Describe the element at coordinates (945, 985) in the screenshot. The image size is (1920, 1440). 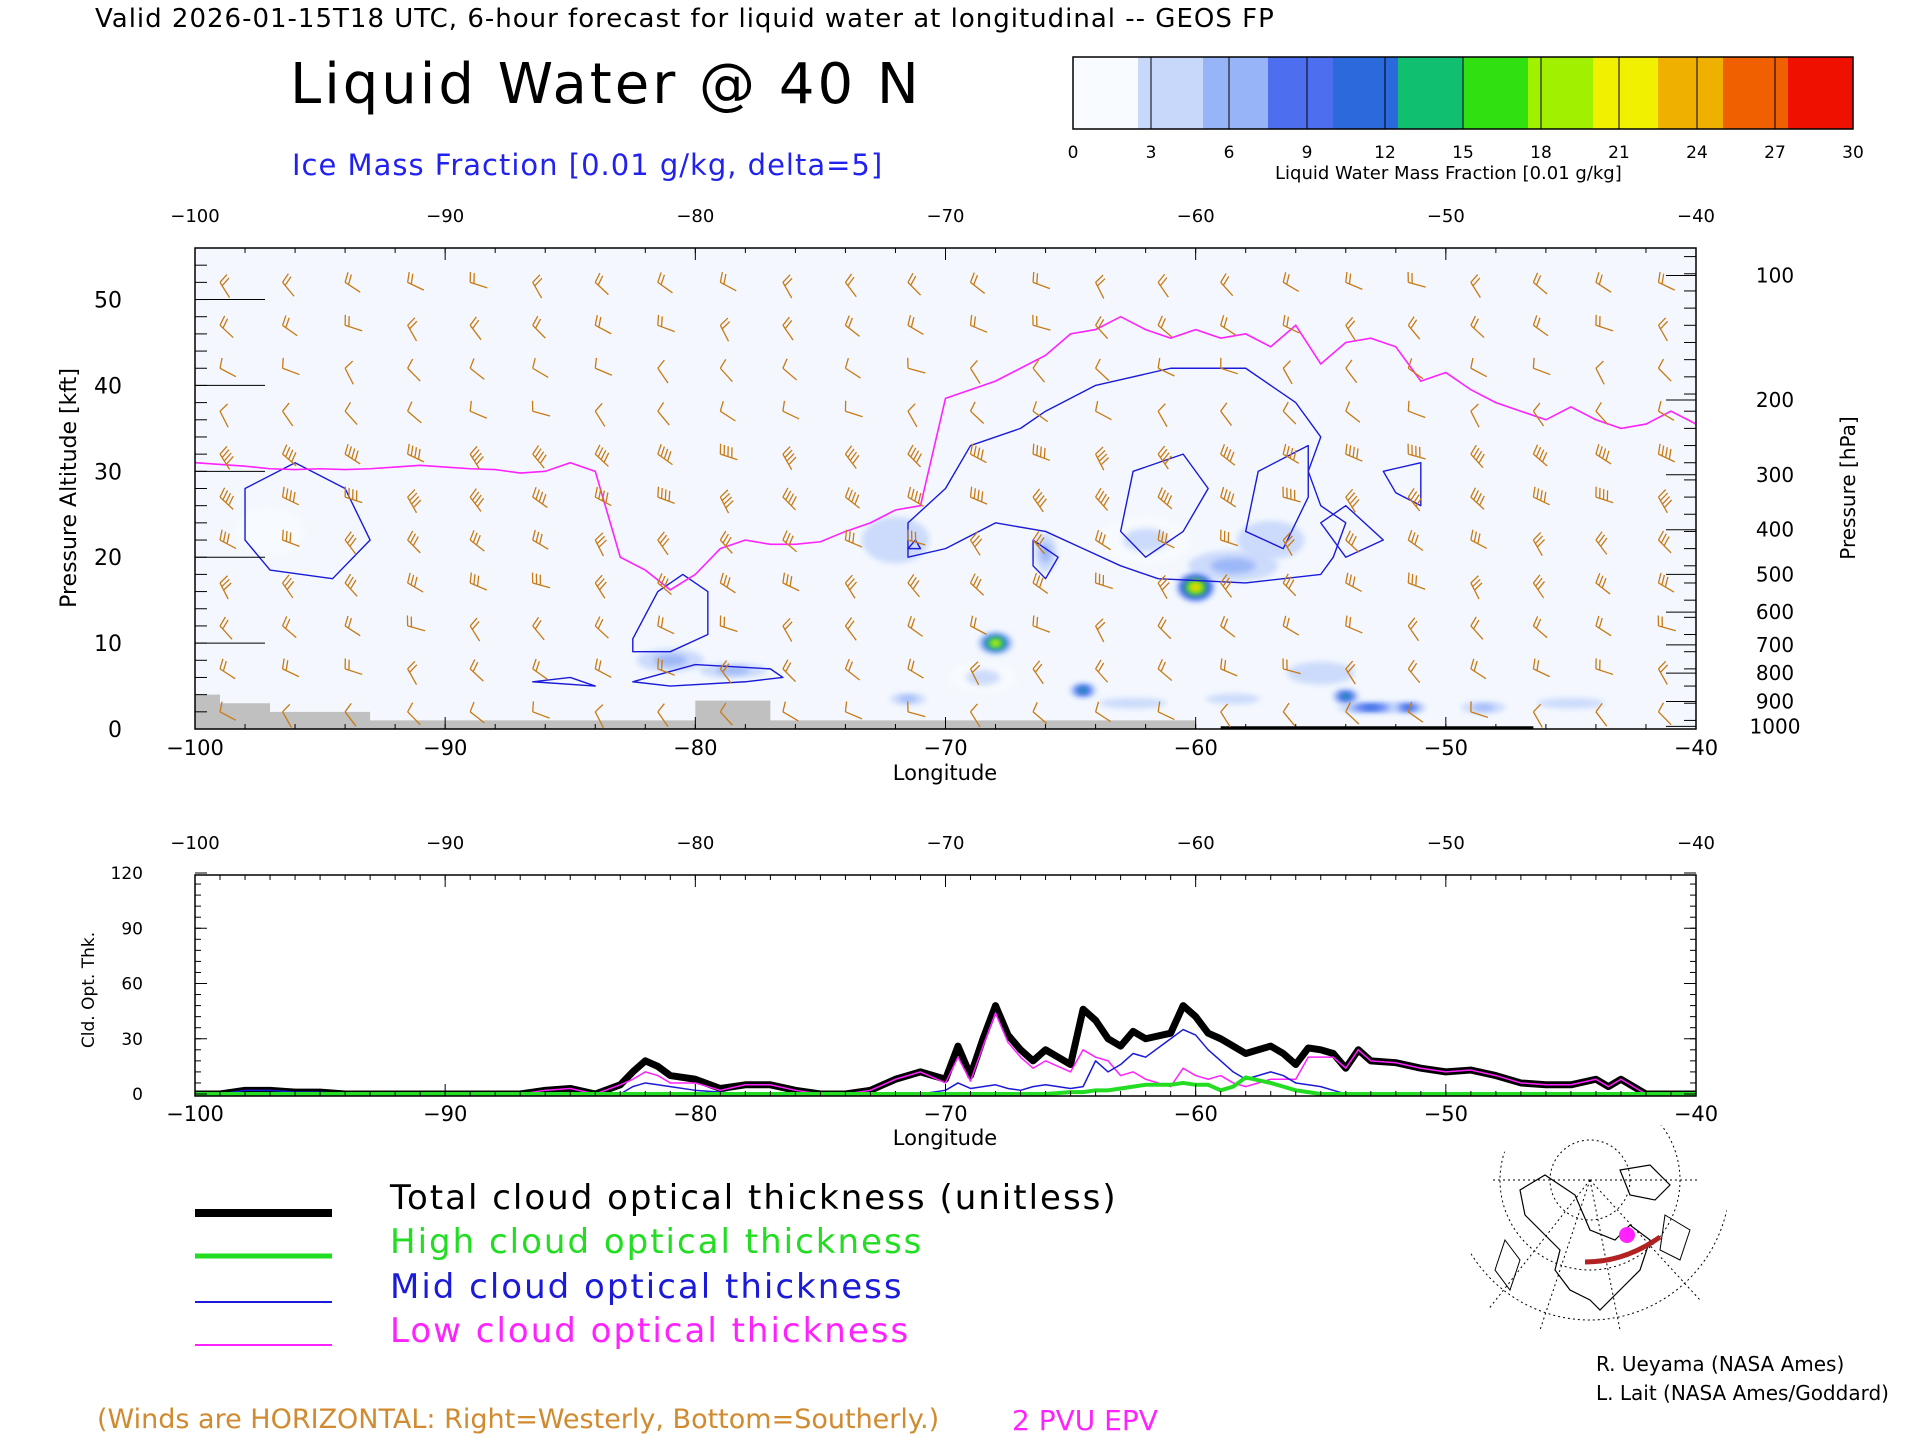
I see `optical-thickness-frame` at that location.